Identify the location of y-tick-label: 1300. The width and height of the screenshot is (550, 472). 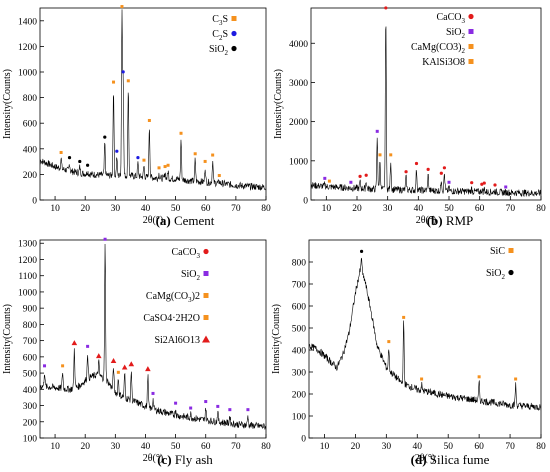
(27, 245).